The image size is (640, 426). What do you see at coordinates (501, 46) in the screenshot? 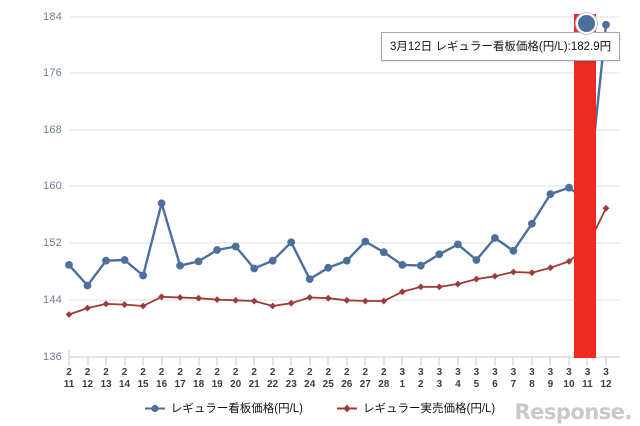
I see `tooltip: 3月12日 レギュラー看板価格(円/L):182.9円` at bounding box center [501, 46].